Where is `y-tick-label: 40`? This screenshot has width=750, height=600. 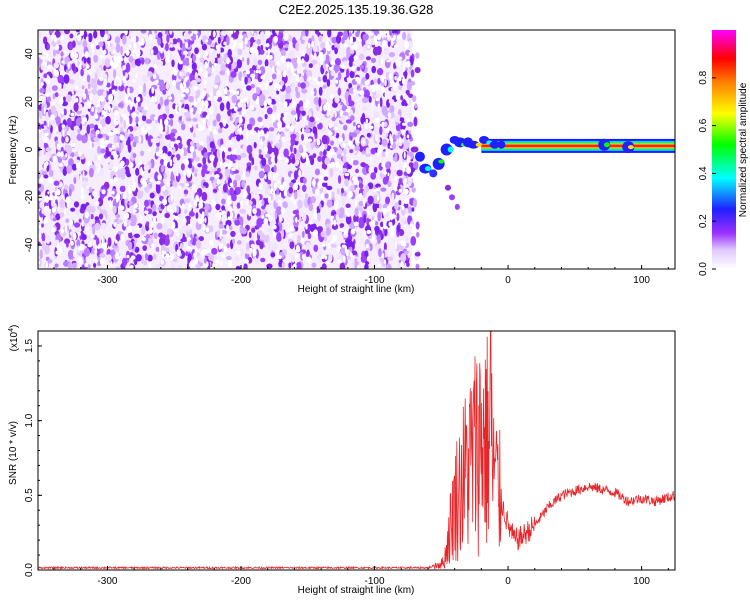
y-tick-label: 40 is located at coordinates (29, 54).